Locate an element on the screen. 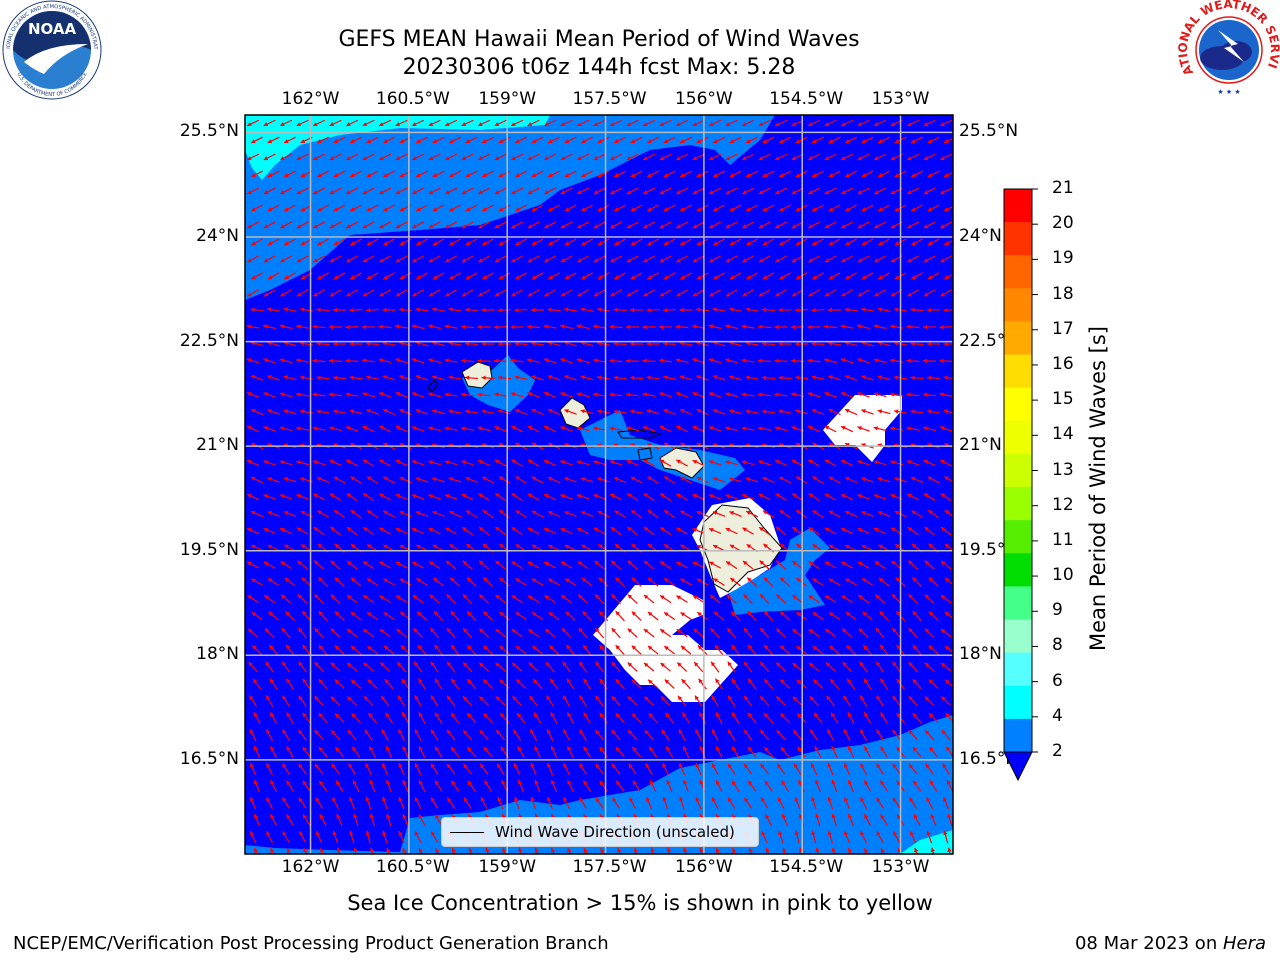 The height and width of the screenshot is (960, 1280). period-contour-south-band is located at coordinates (926, 842).